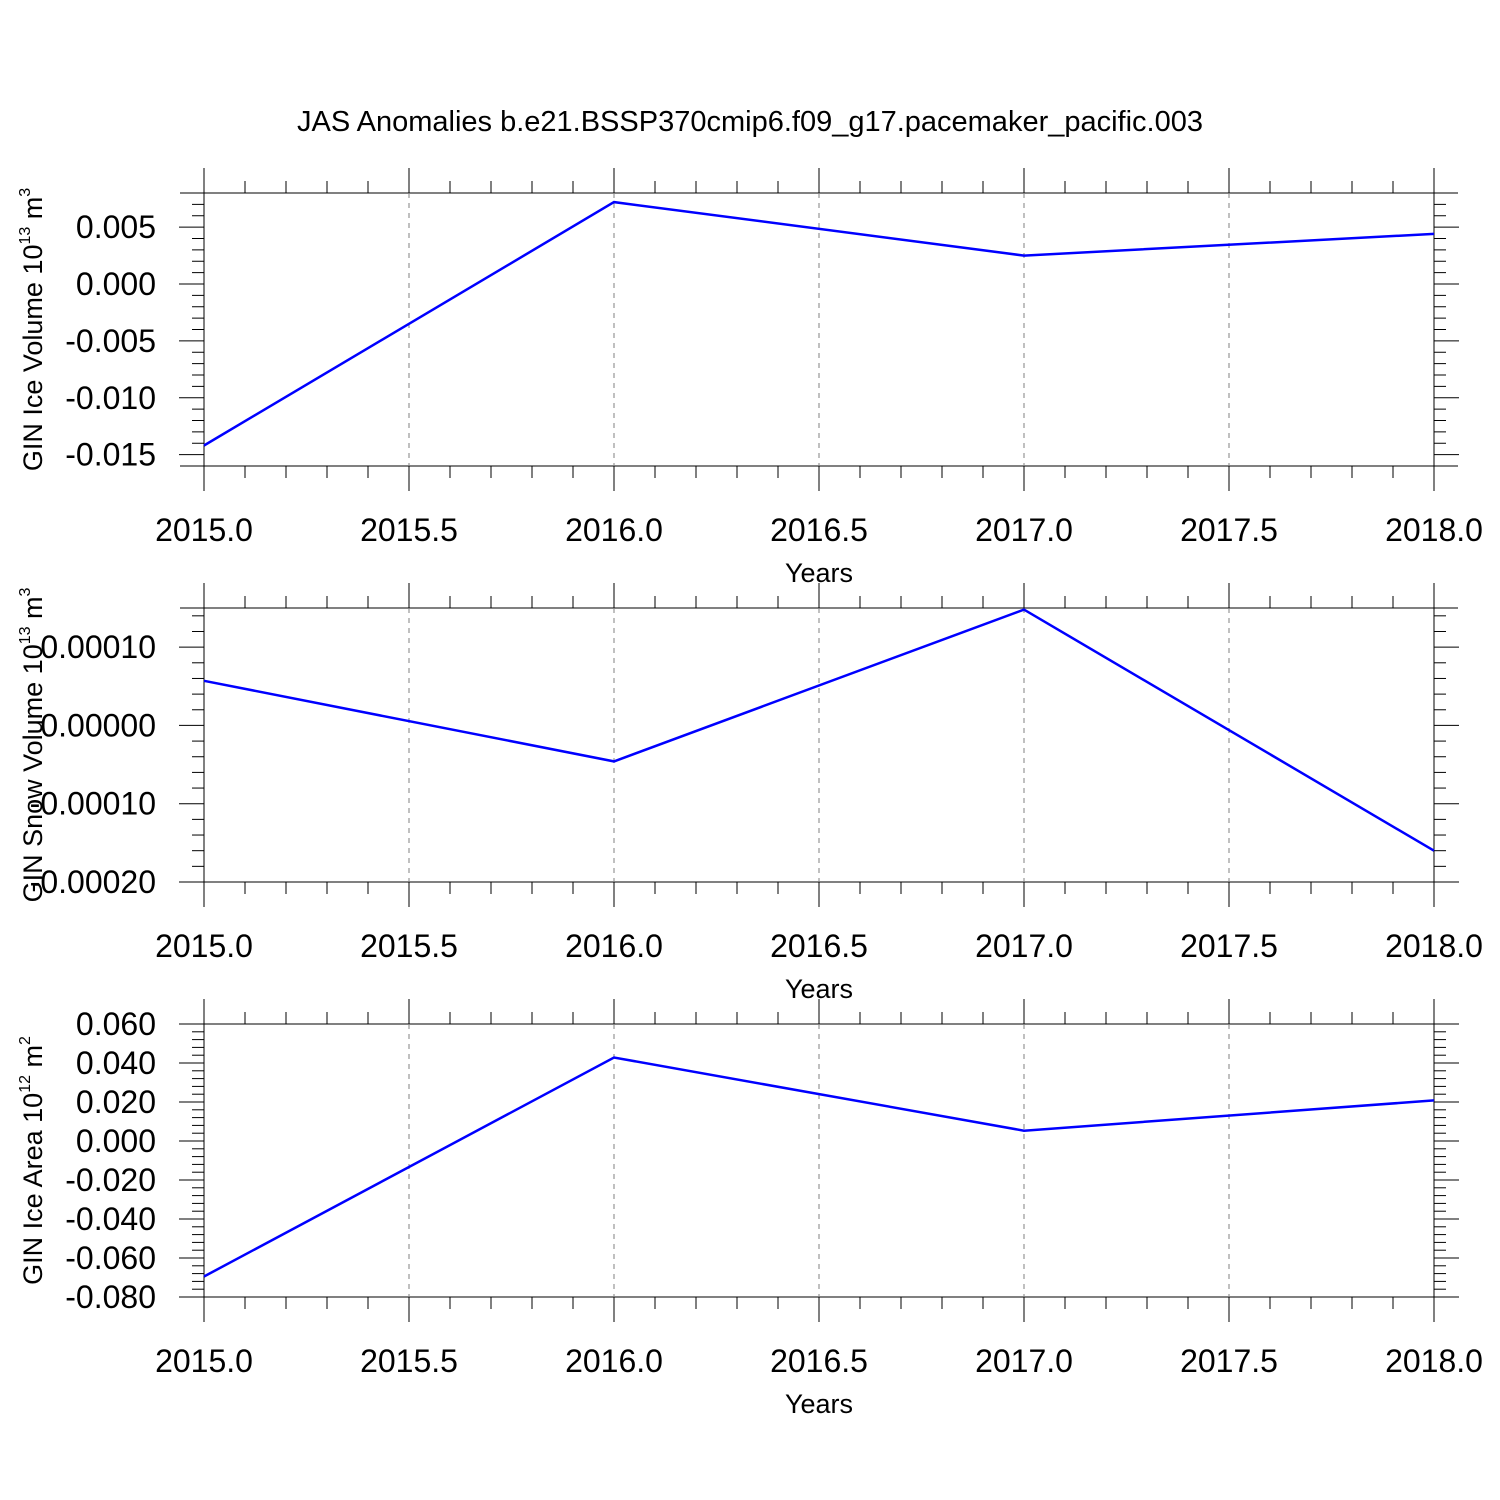 Image resolution: width=1500 pixels, height=1500 pixels. I want to click on y-axis-title: GIN Ice Volume 1013 m3, so click(32, 329).